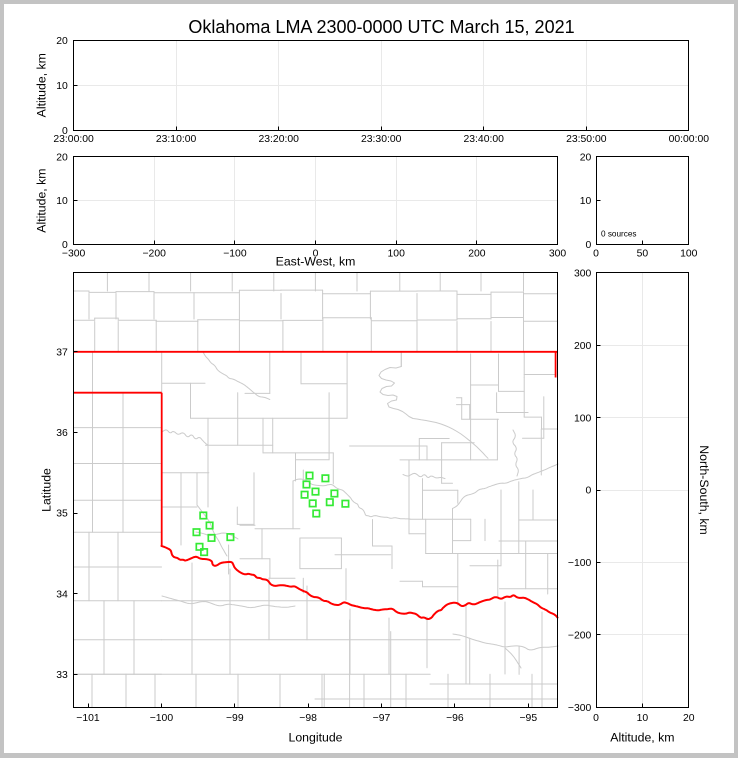  What do you see at coordinates (381, 139) in the screenshot?
I see `svg-text: 23:30:00` at bounding box center [381, 139].